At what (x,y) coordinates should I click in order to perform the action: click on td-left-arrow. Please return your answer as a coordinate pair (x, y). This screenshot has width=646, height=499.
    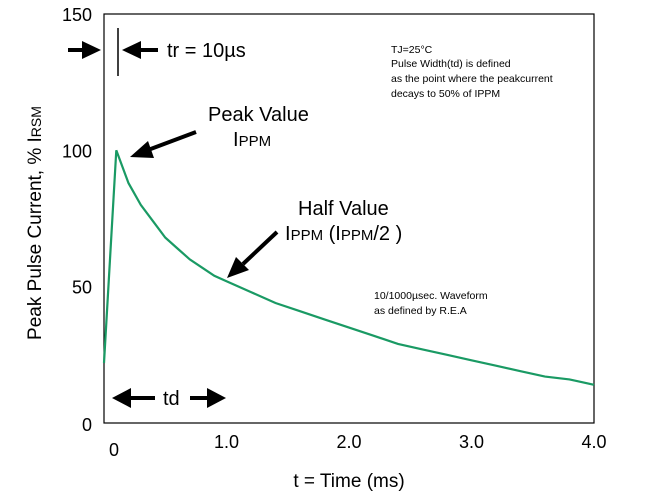
    Looking at the image, I should click on (133, 398).